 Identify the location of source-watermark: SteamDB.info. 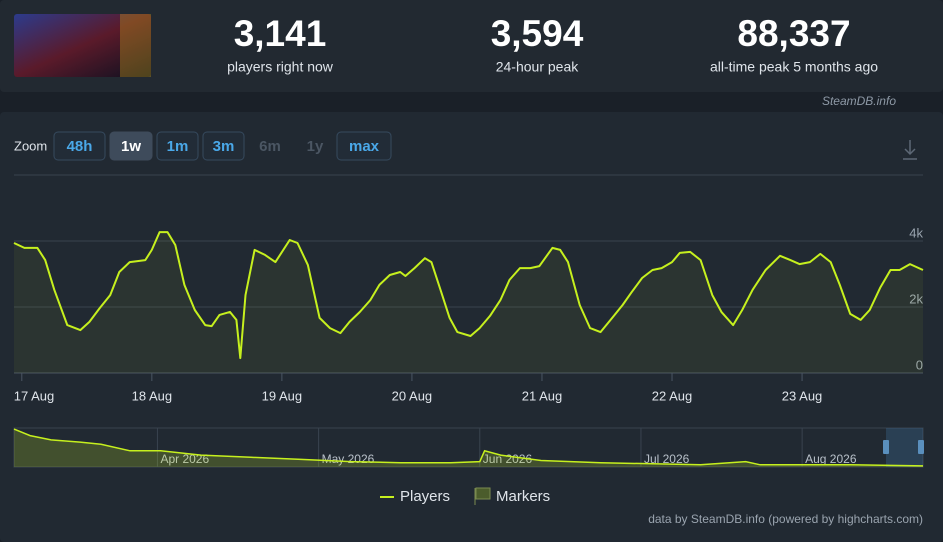
(859, 101).